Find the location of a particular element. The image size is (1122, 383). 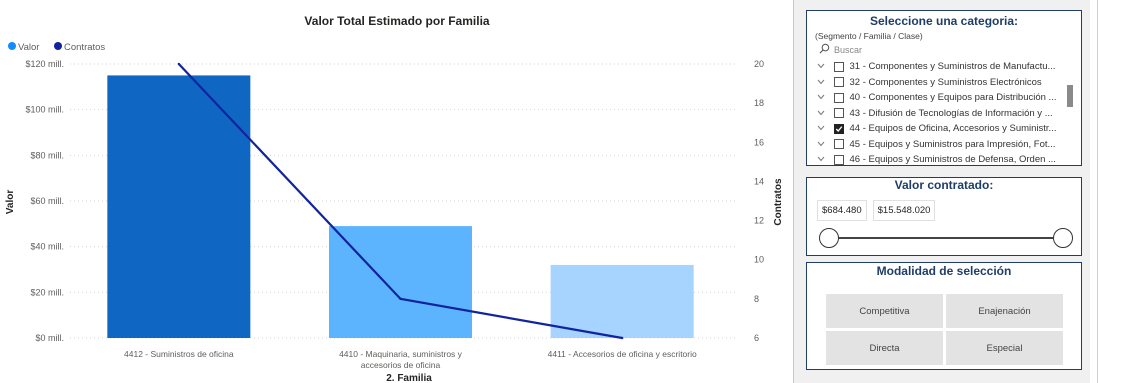

y-tick-label: $80 mill. is located at coordinates (47, 155).